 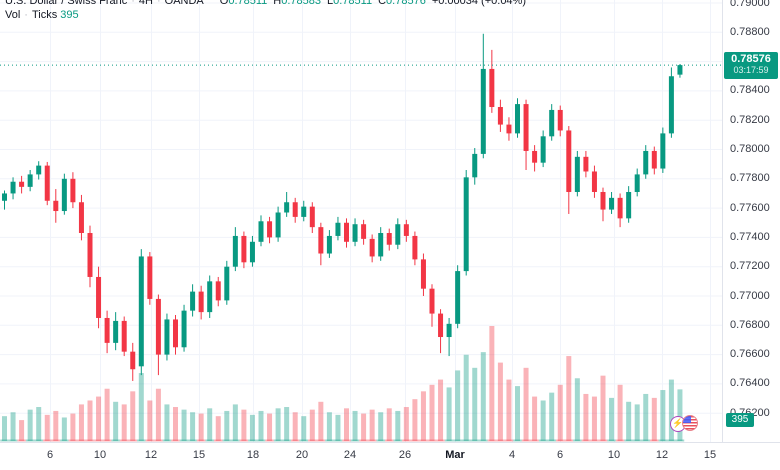 I want to click on us-flag-event-icon, so click(x=690, y=423).